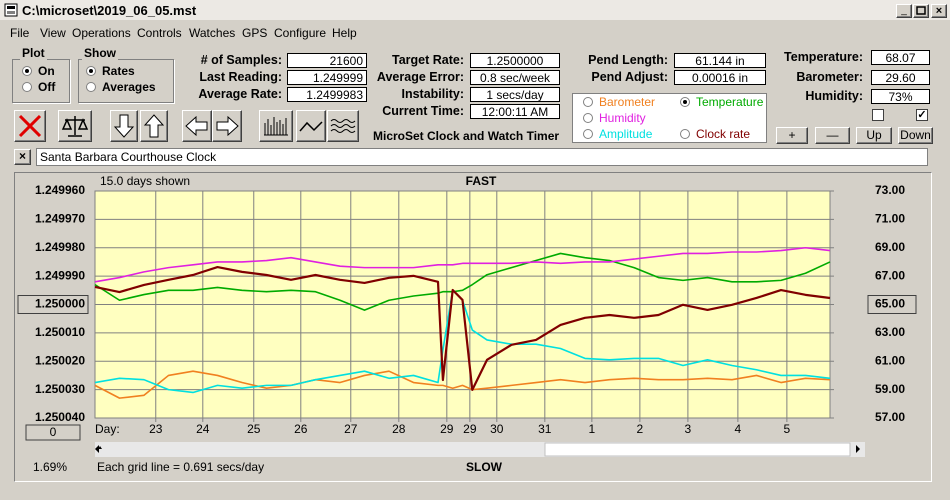  What do you see at coordinates (75, 126) in the screenshot?
I see `balance-button` at bounding box center [75, 126].